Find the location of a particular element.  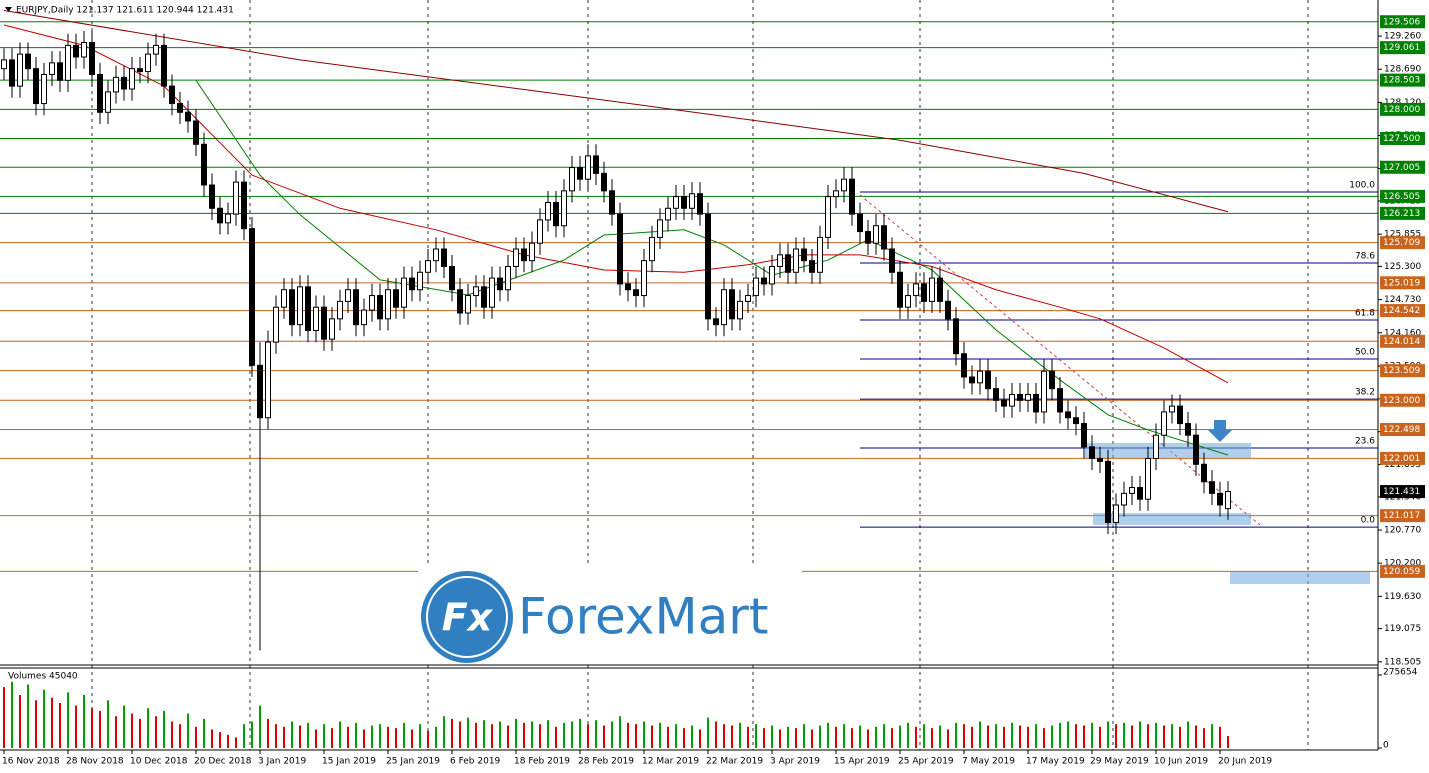

x-tick-label: 7 May 2019 is located at coordinates (988, 762).